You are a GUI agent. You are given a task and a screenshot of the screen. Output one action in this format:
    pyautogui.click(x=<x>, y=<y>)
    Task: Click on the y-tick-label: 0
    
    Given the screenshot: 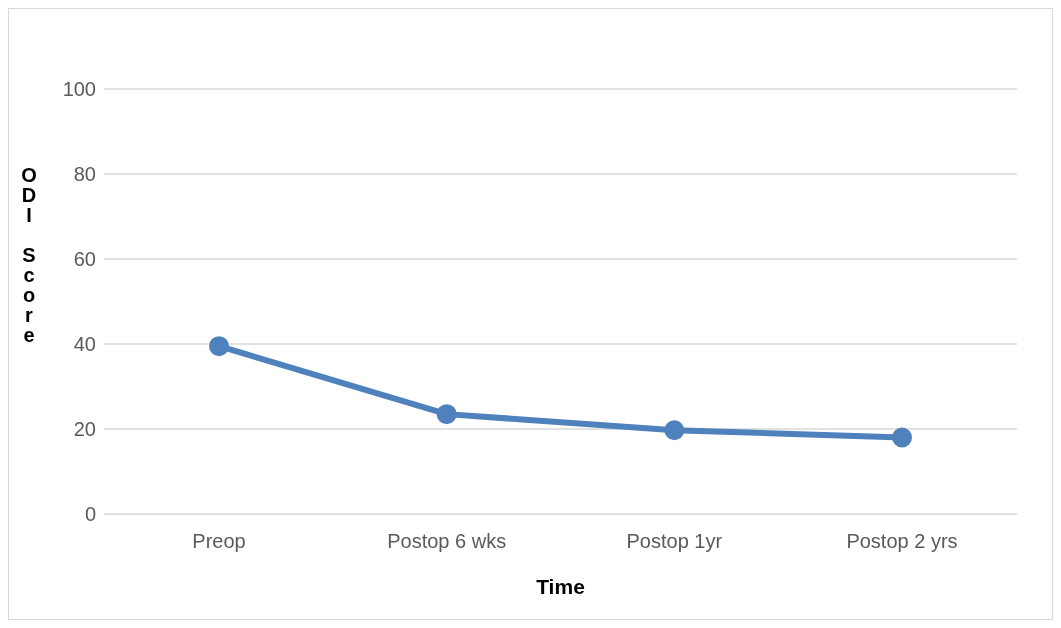 What is the action you would take?
    pyautogui.click(x=90, y=514)
    